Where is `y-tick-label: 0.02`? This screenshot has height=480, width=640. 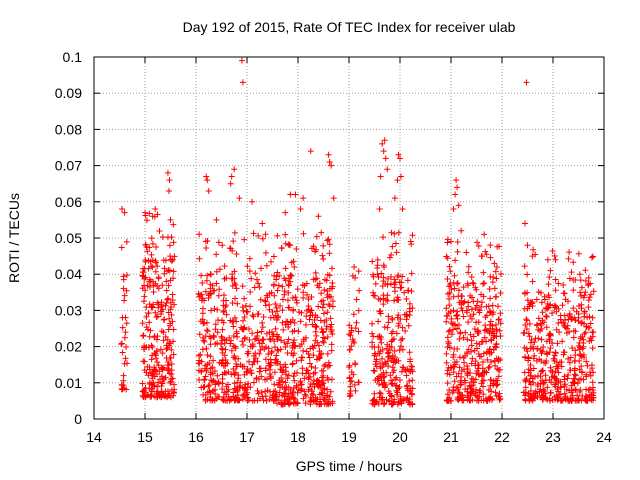 y-tick-label: 0.02 is located at coordinates (68, 347).